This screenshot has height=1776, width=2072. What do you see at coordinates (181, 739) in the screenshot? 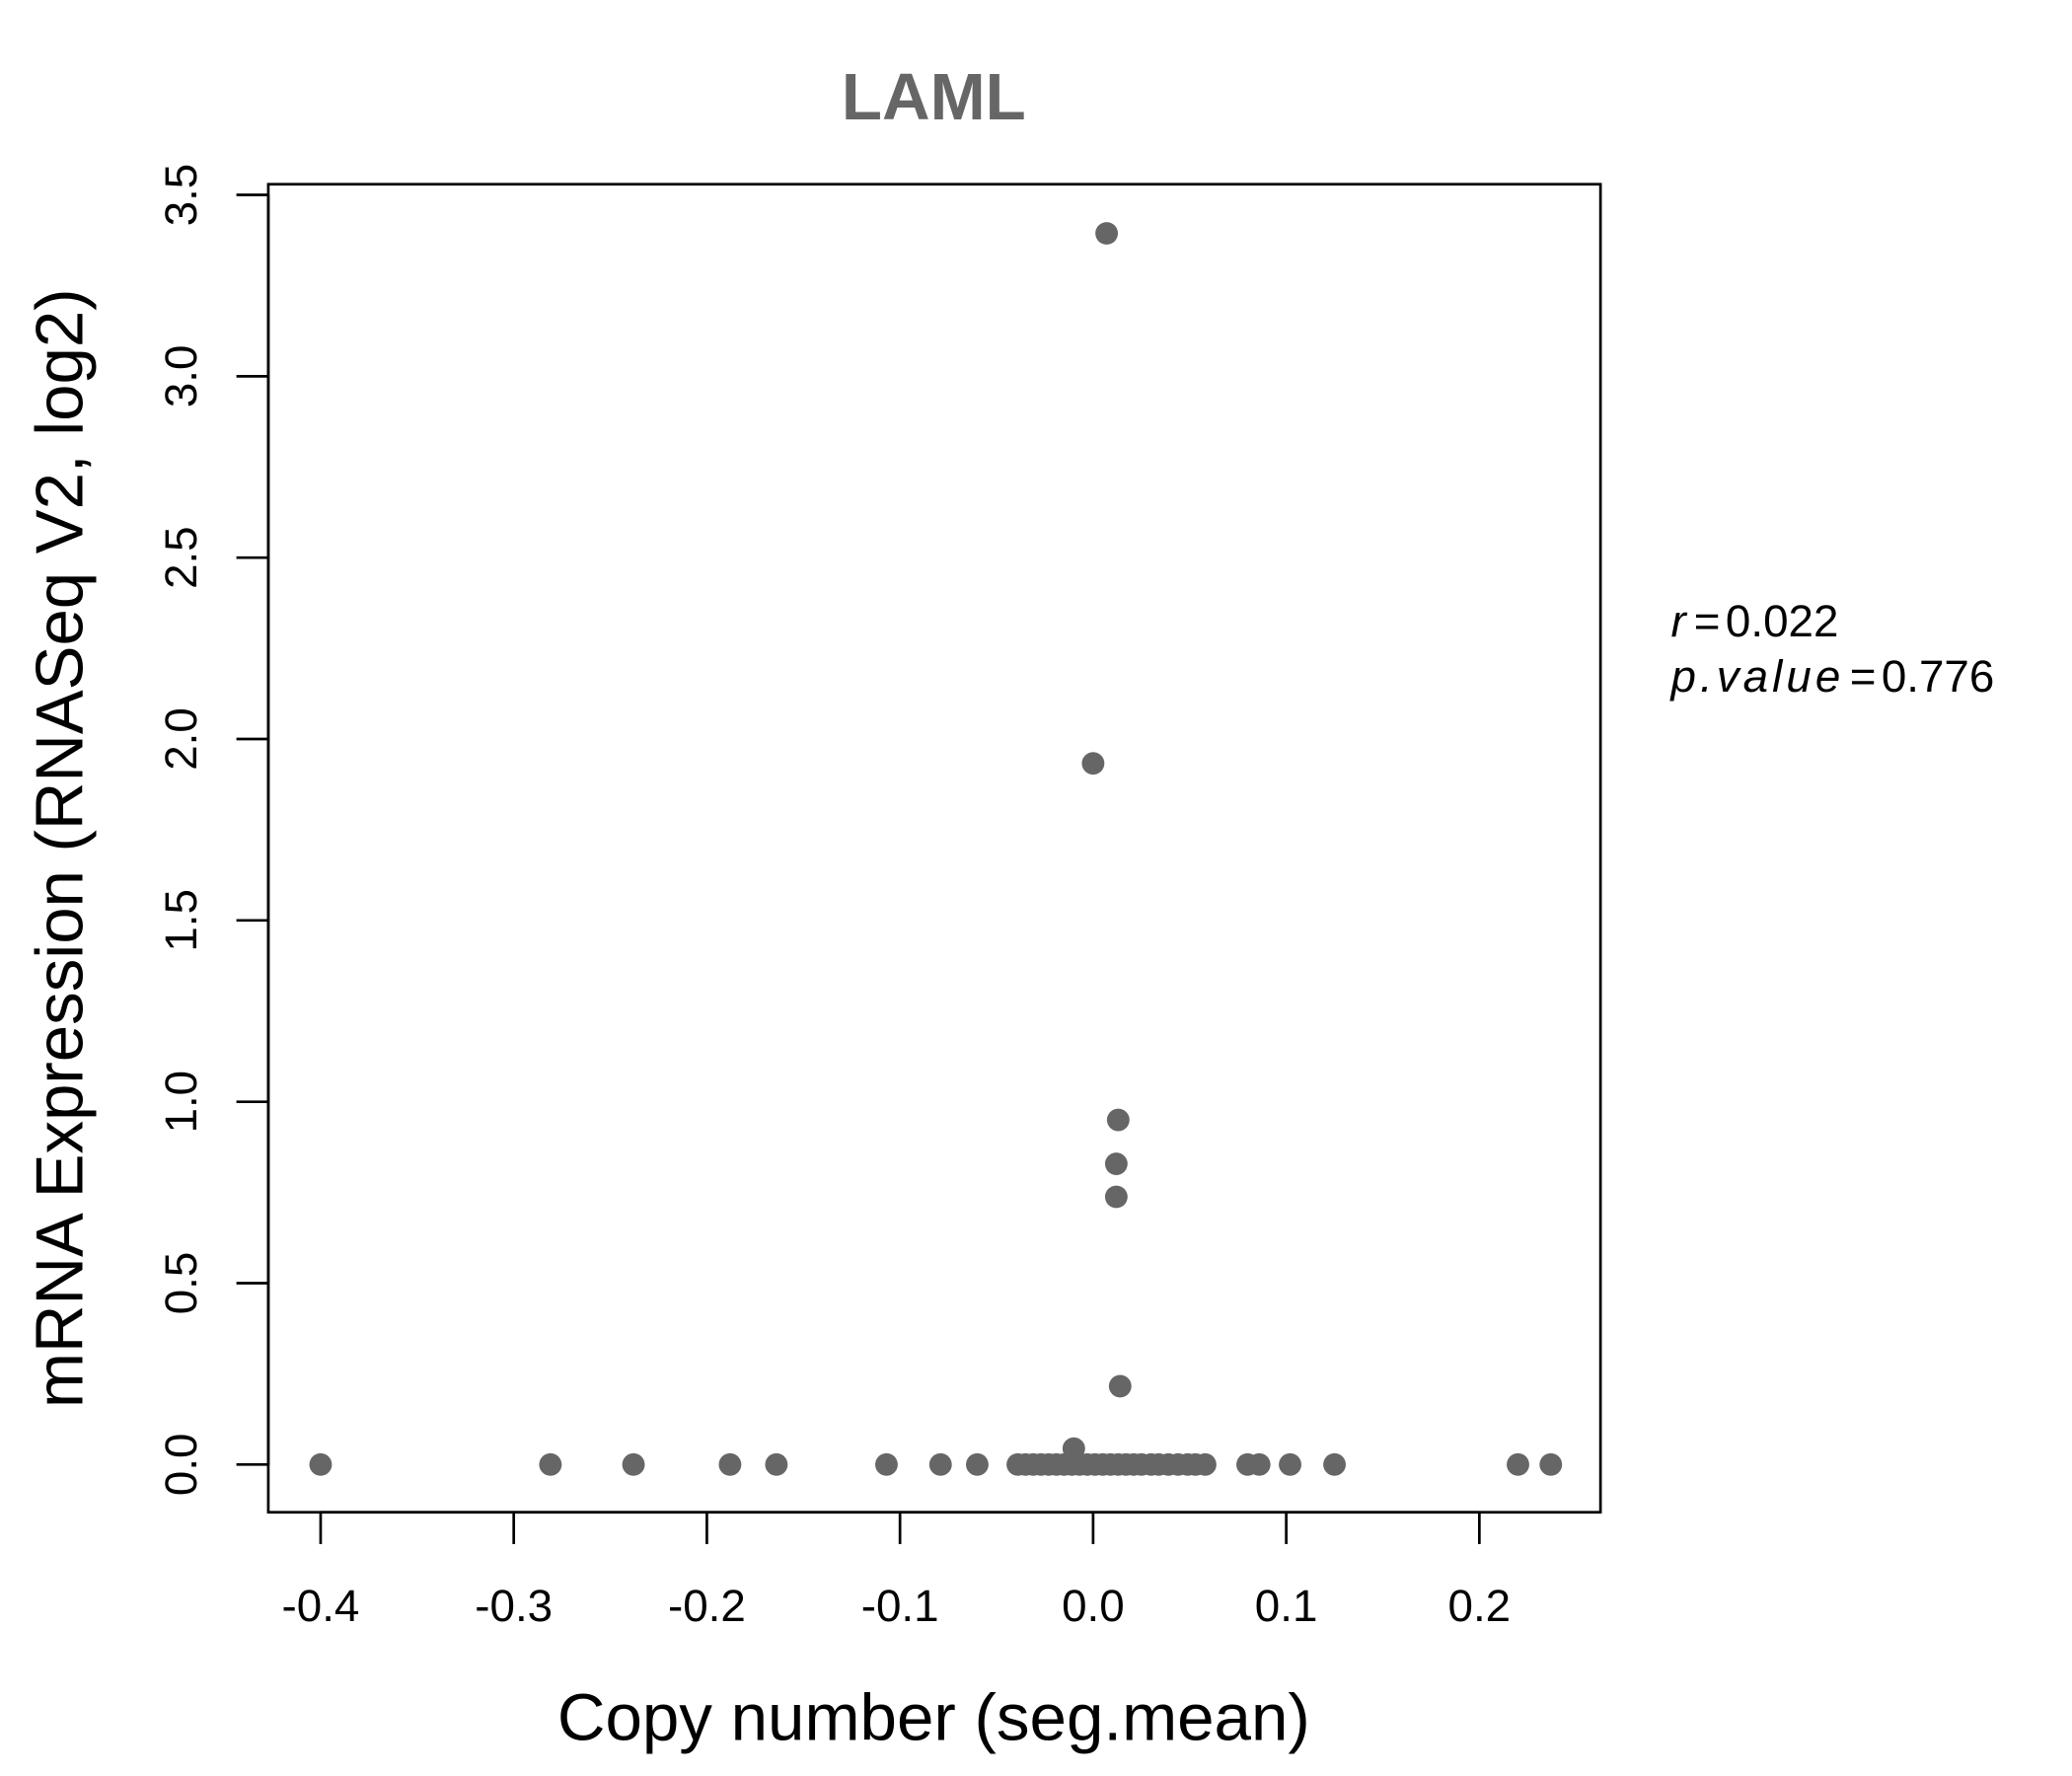
I see `y-tick-label: 2.0` at bounding box center [181, 739].